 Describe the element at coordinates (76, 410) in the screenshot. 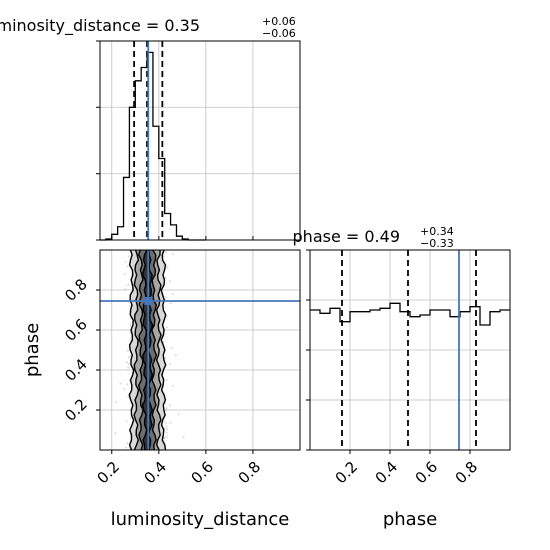

I see `y-tick-label: 0.2` at that location.